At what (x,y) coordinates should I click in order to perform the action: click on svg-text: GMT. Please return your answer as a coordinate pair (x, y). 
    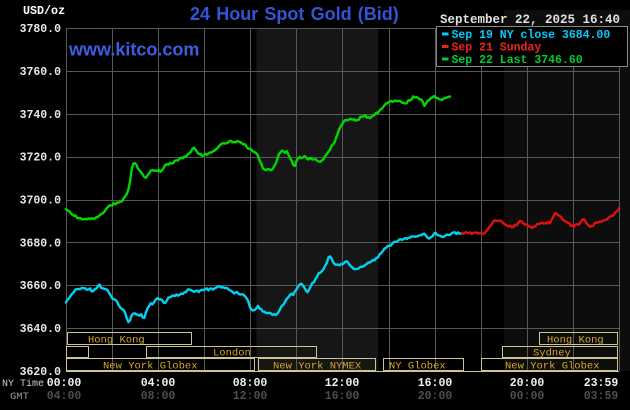
    Looking at the image, I should click on (19, 397).